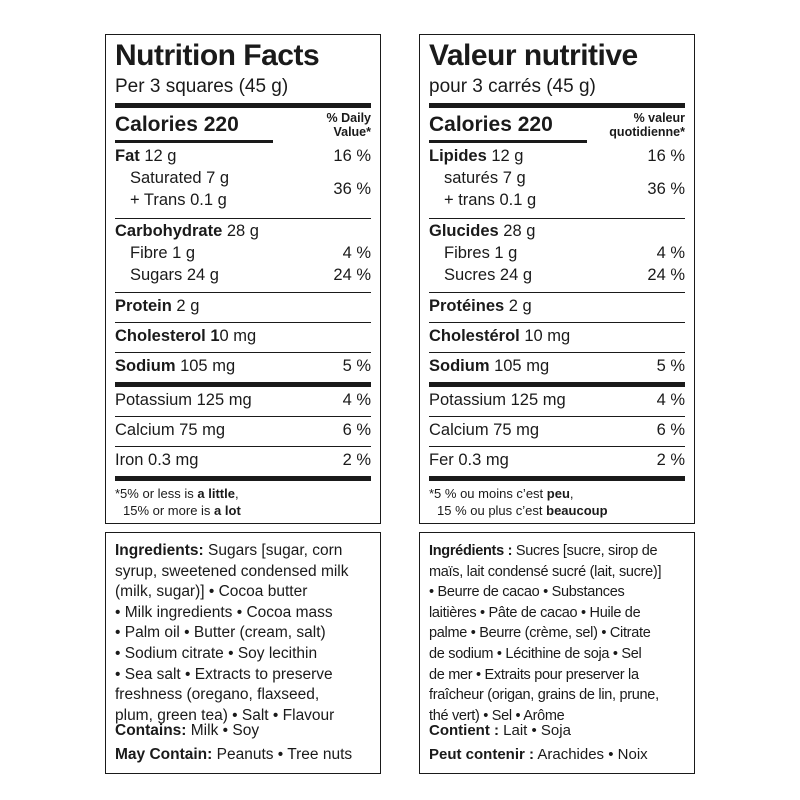  What do you see at coordinates (223, 730) in the screenshot?
I see `contains-value: Milk • Soy` at bounding box center [223, 730].